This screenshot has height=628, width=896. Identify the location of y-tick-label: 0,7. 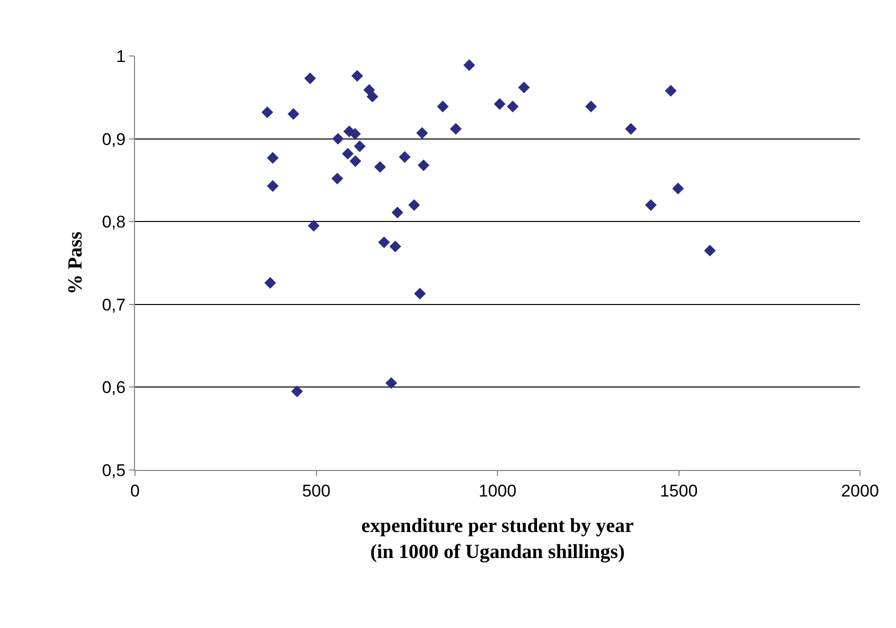
(114, 304).